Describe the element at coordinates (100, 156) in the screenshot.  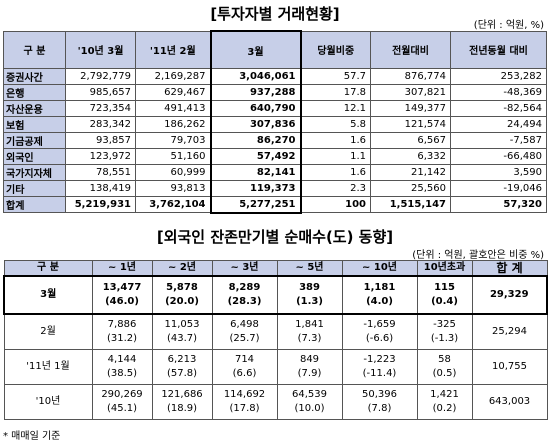
I see `cell: 123,972` at that location.